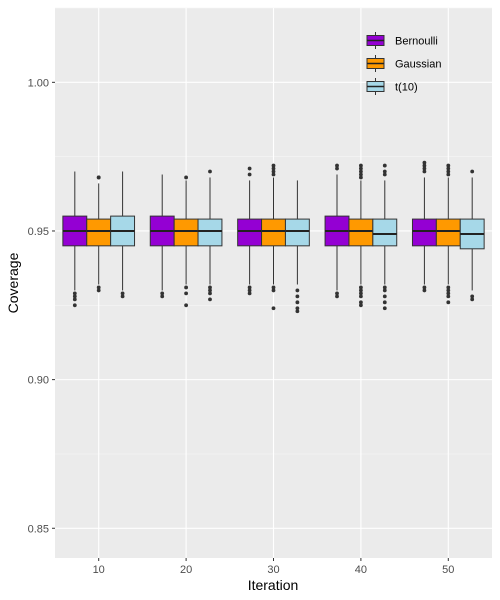 This screenshot has width=500, height=600. What do you see at coordinates (38, 83) in the screenshot?
I see `y-tick-label: 1.00` at bounding box center [38, 83].